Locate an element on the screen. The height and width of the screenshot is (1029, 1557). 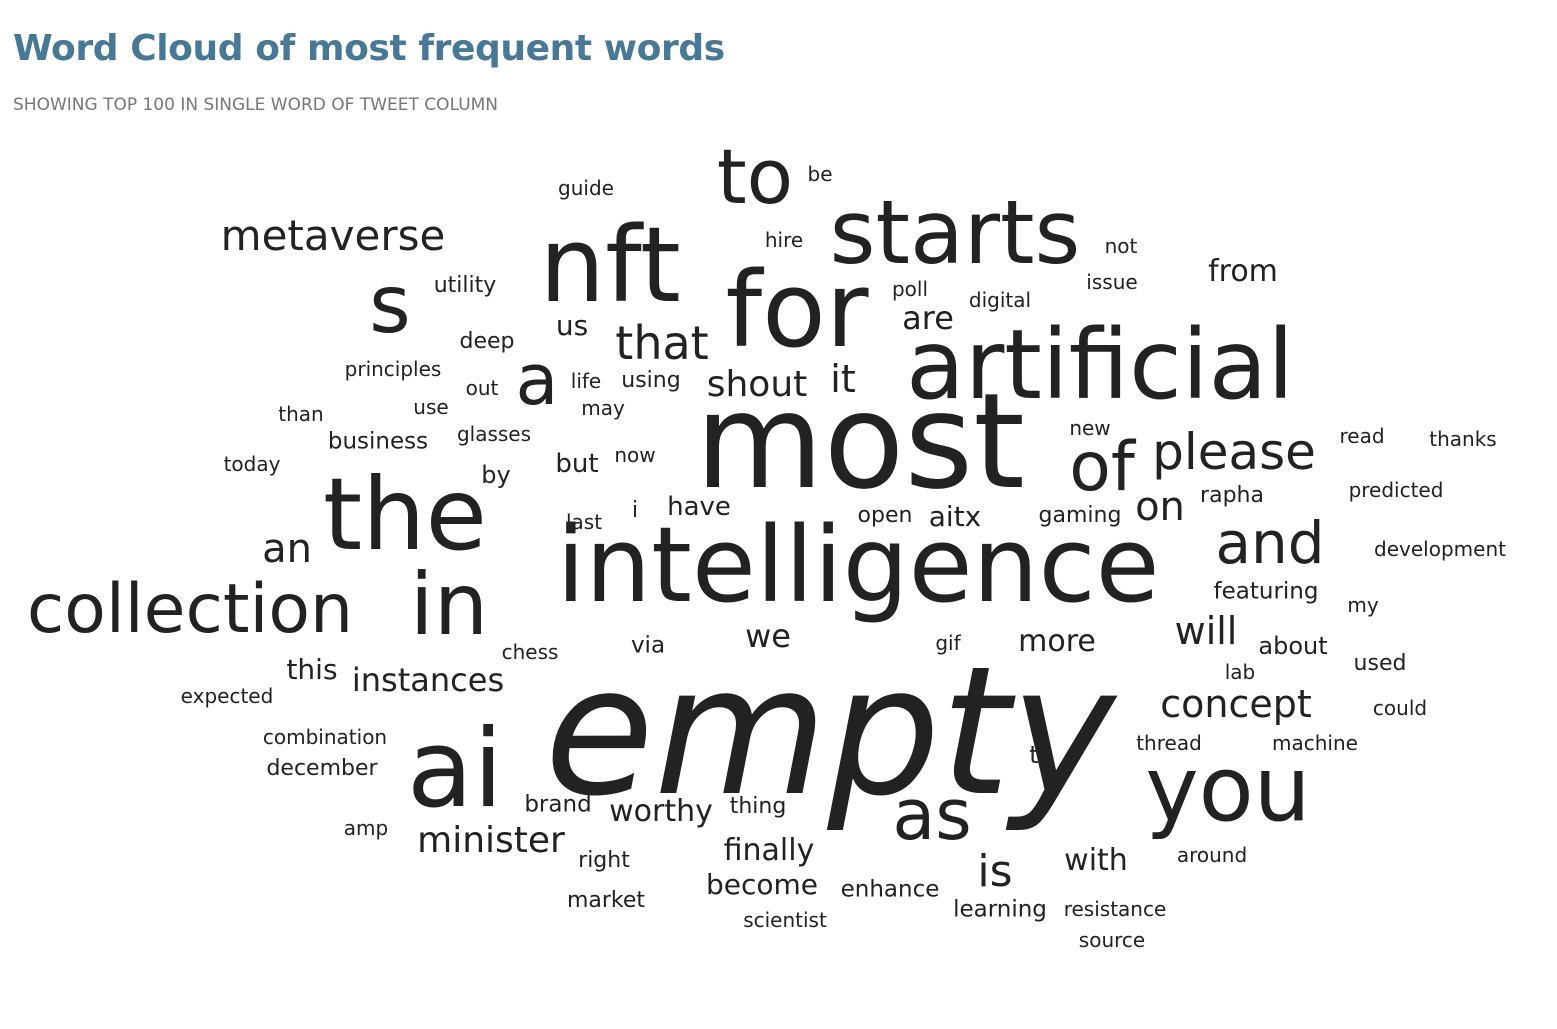
word-right: right is located at coordinates (604, 860).